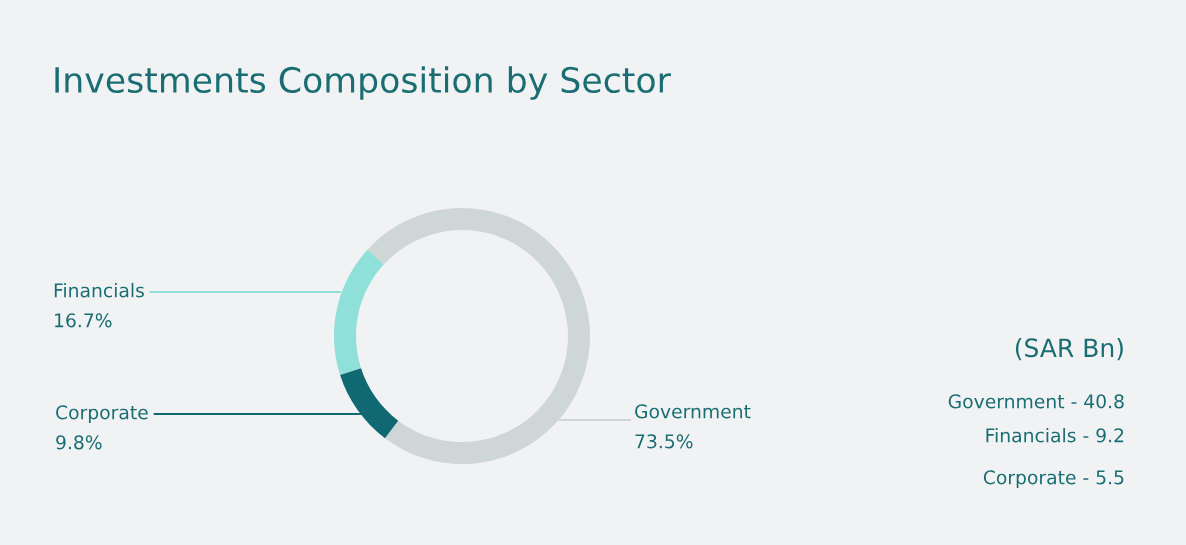 Image resolution: width=1186 pixels, height=545 pixels. Describe the element at coordinates (363, 83) in the screenshot. I see `chart-title: Investments Composition by Sector` at that location.